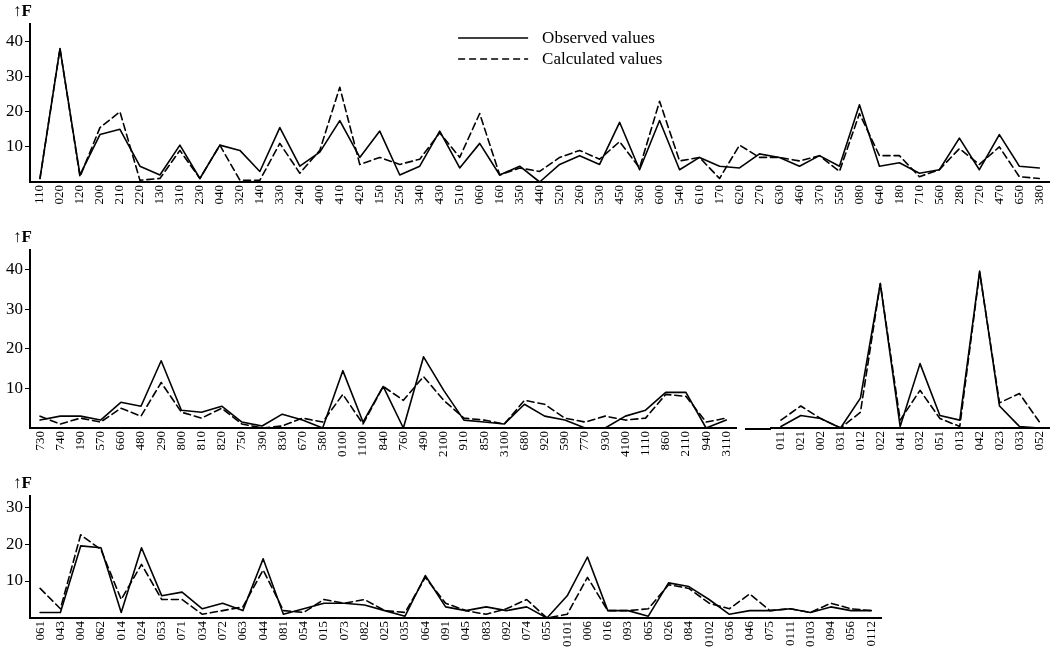 This screenshot has height=662, width=1058. Describe the element at coordinates (259, 195) in the screenshot. I see `x-tick-label: 140` at that location.